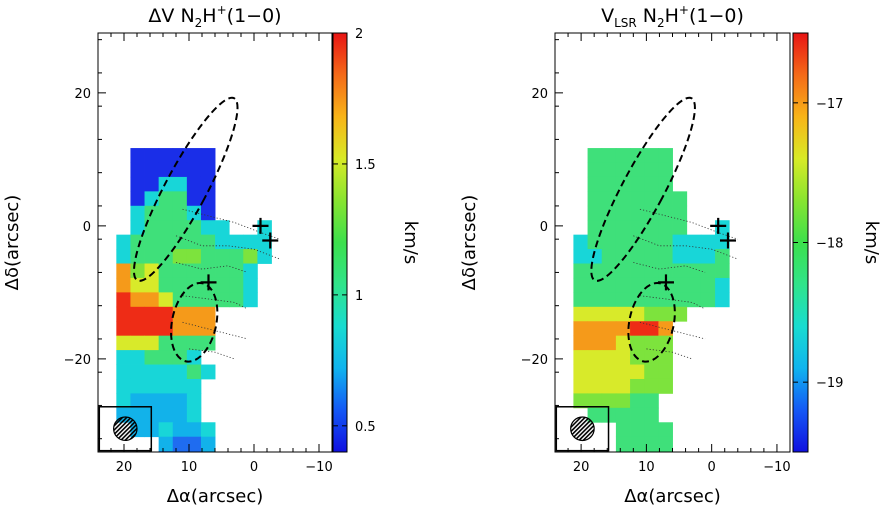 Image resolution: width=881 pixels, height=512 pixels. What do you see at coordinates (209, 16) in the screenshot?
I see `title-text: H` at bounding box center [209, 16].